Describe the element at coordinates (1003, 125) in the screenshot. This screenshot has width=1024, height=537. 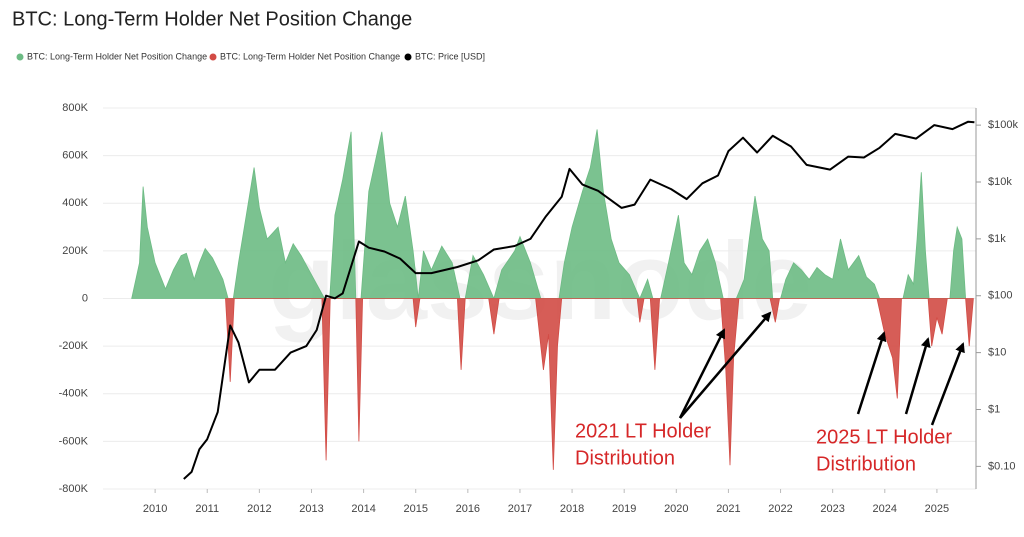
I see `y2-tick-label: $100k` at that location.